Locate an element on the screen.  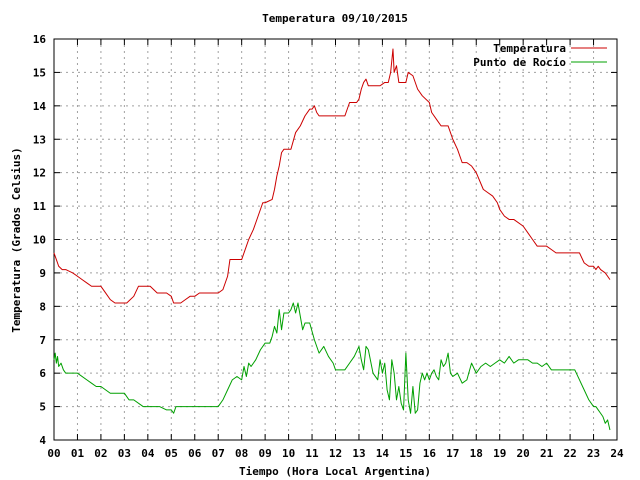
chart-title: Temperatura 09/10/2015 is located at coordinates (335, 18).